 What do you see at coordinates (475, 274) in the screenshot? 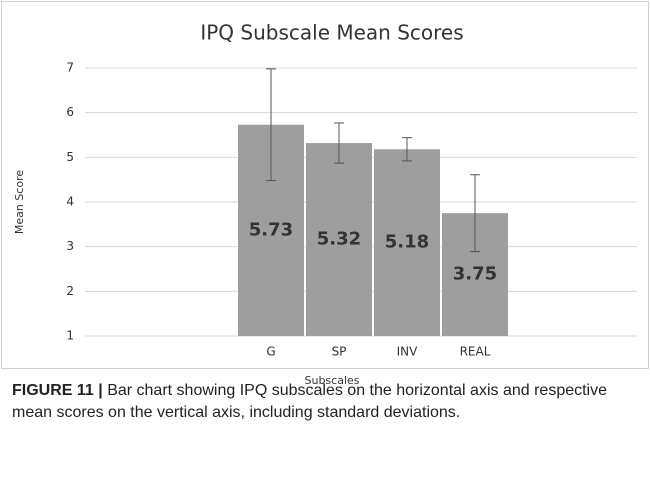
I see `data-label: 3.75` at bounding box center [475, 274].